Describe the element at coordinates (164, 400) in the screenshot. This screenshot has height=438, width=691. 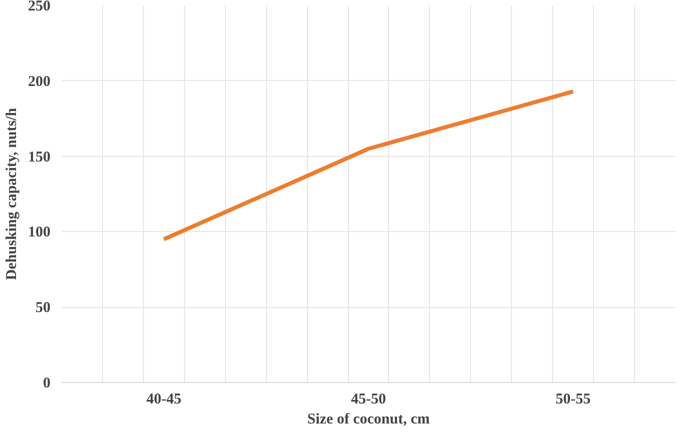
I see `x-tick-label: 40-45` at that location.